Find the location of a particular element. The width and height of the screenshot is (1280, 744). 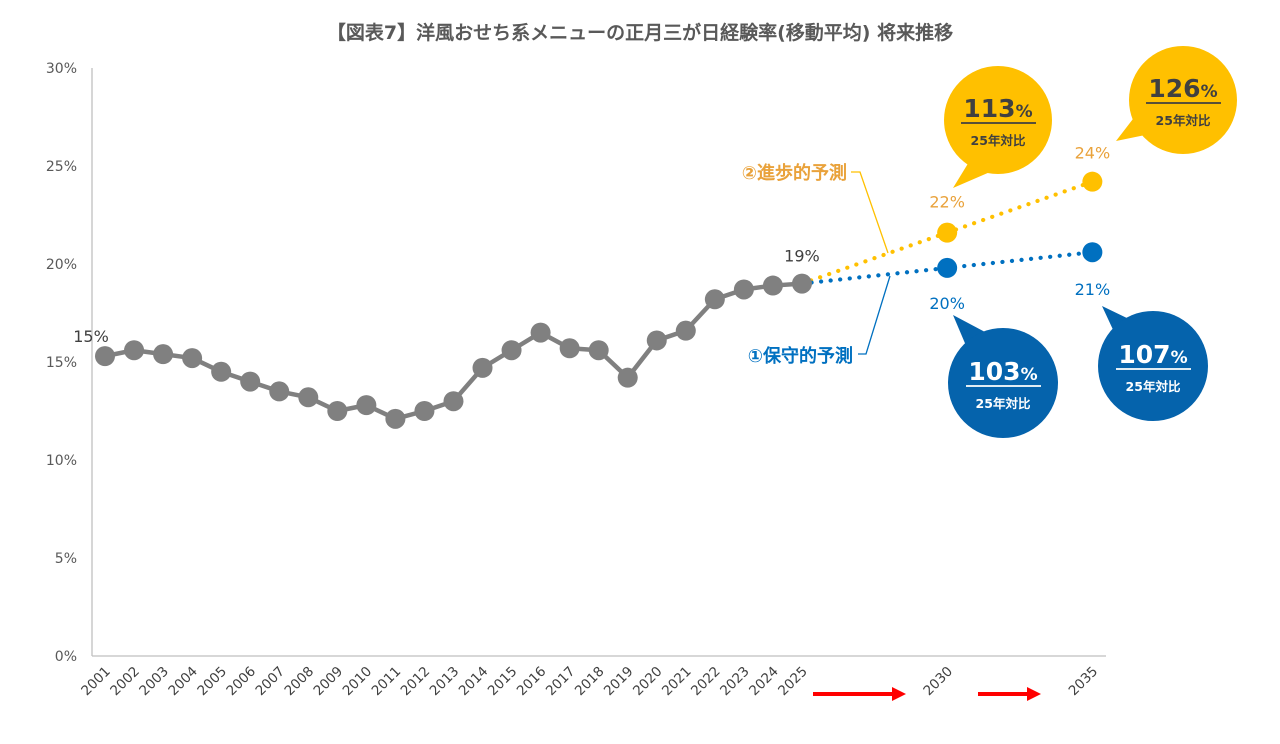

data-label: 15% is located at coordinates (91, 336).